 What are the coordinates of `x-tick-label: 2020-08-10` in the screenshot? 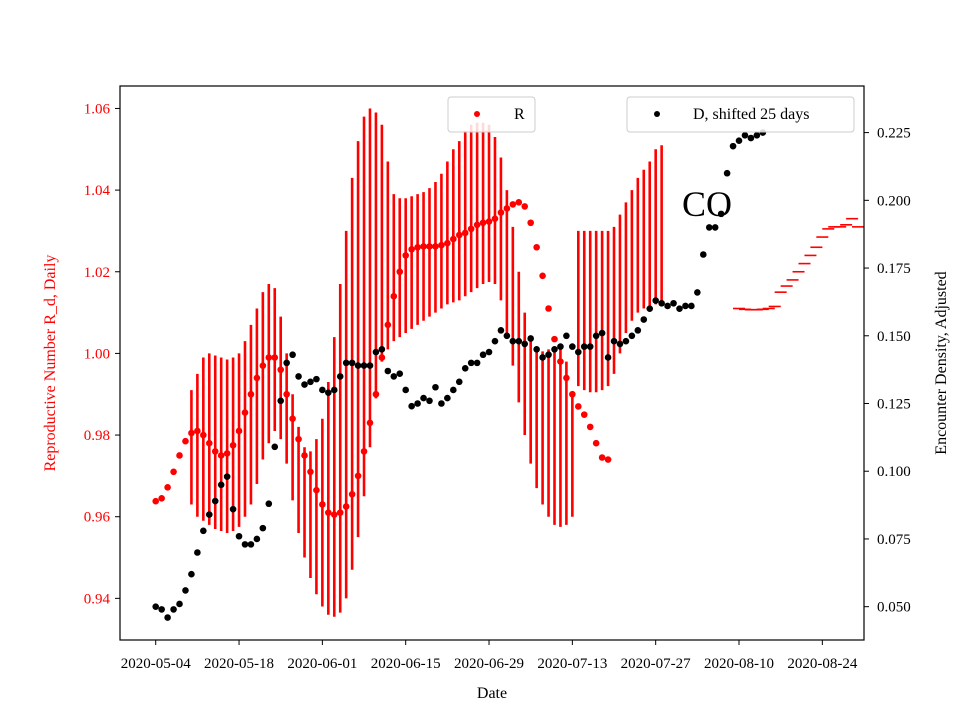 It's located at (739, 664).